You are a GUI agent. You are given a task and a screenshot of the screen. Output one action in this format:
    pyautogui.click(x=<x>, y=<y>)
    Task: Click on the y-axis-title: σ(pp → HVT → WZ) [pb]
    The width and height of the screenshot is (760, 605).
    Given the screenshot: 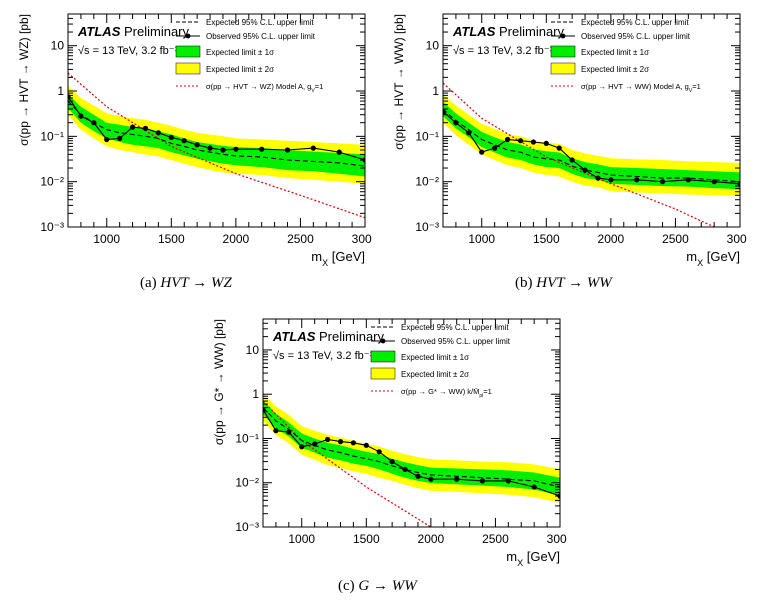 What is the action you would take?
    pyautogui.click(x=24, y=80)
    